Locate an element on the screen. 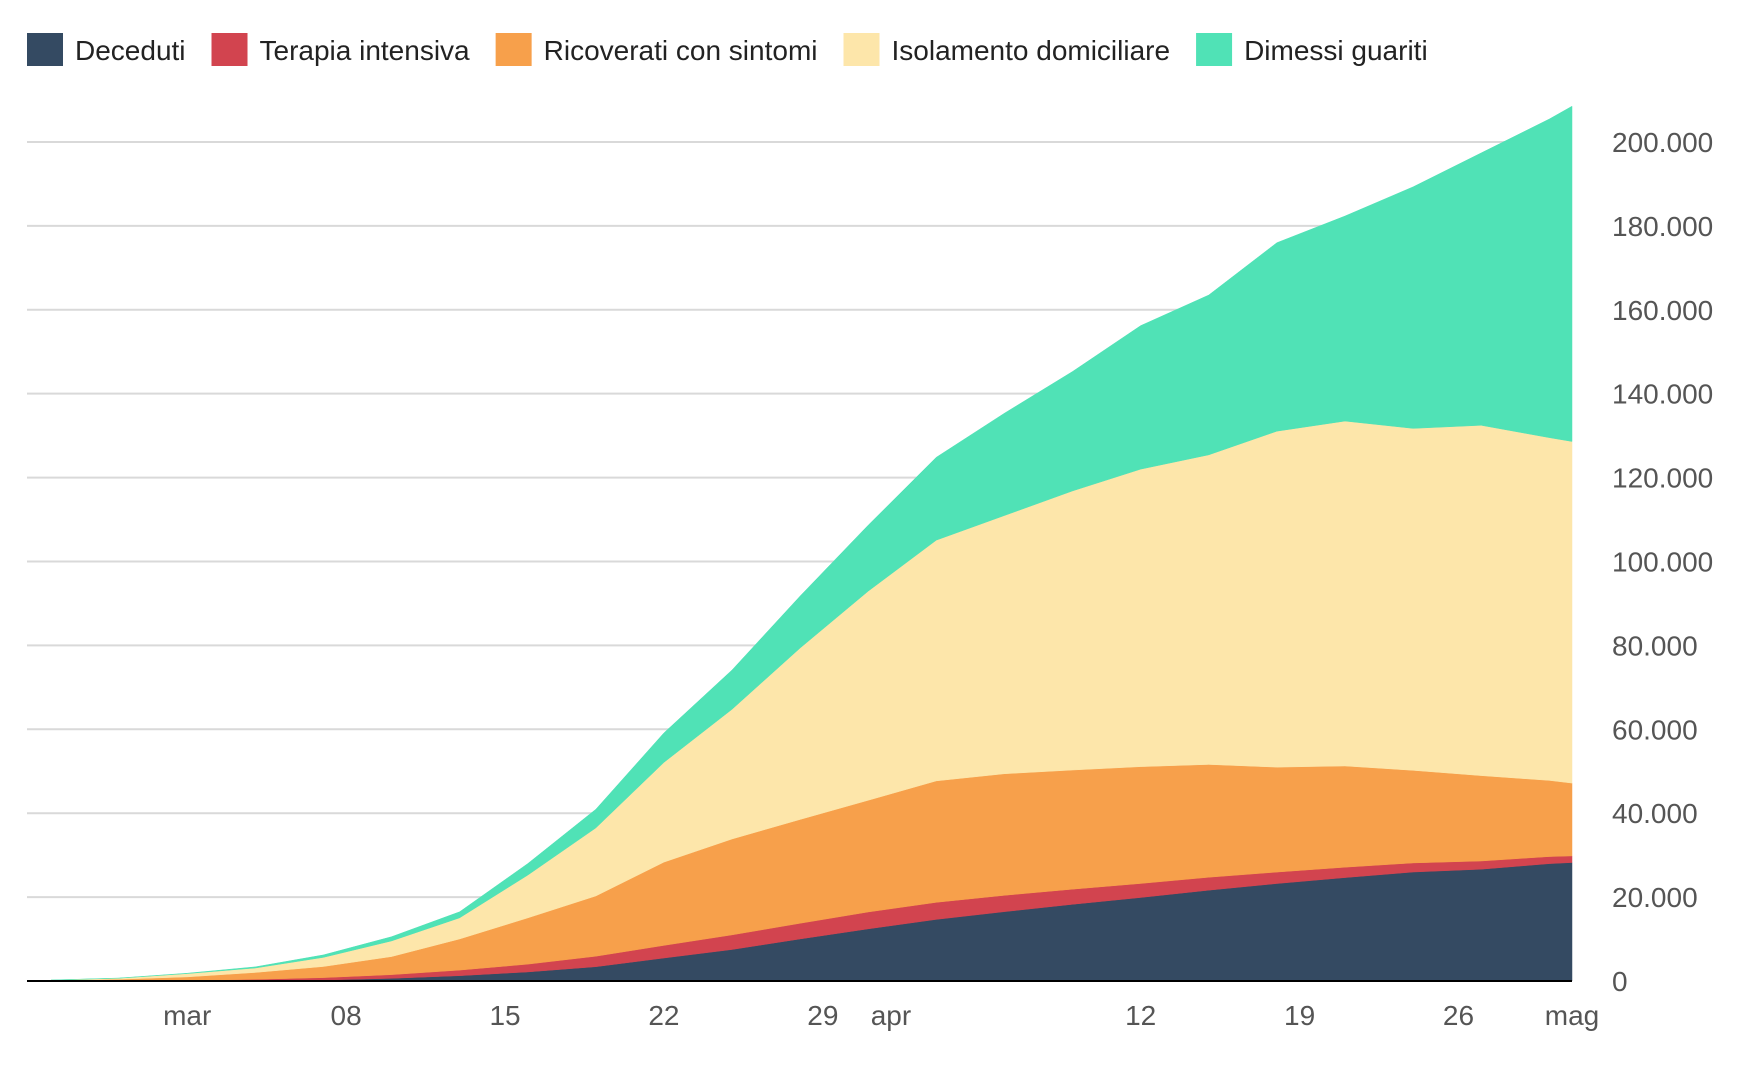 The height and width of the screenshot is (1079, 1754). y-tick-label-9: 180.000 is located at coordinates (1662, 226).